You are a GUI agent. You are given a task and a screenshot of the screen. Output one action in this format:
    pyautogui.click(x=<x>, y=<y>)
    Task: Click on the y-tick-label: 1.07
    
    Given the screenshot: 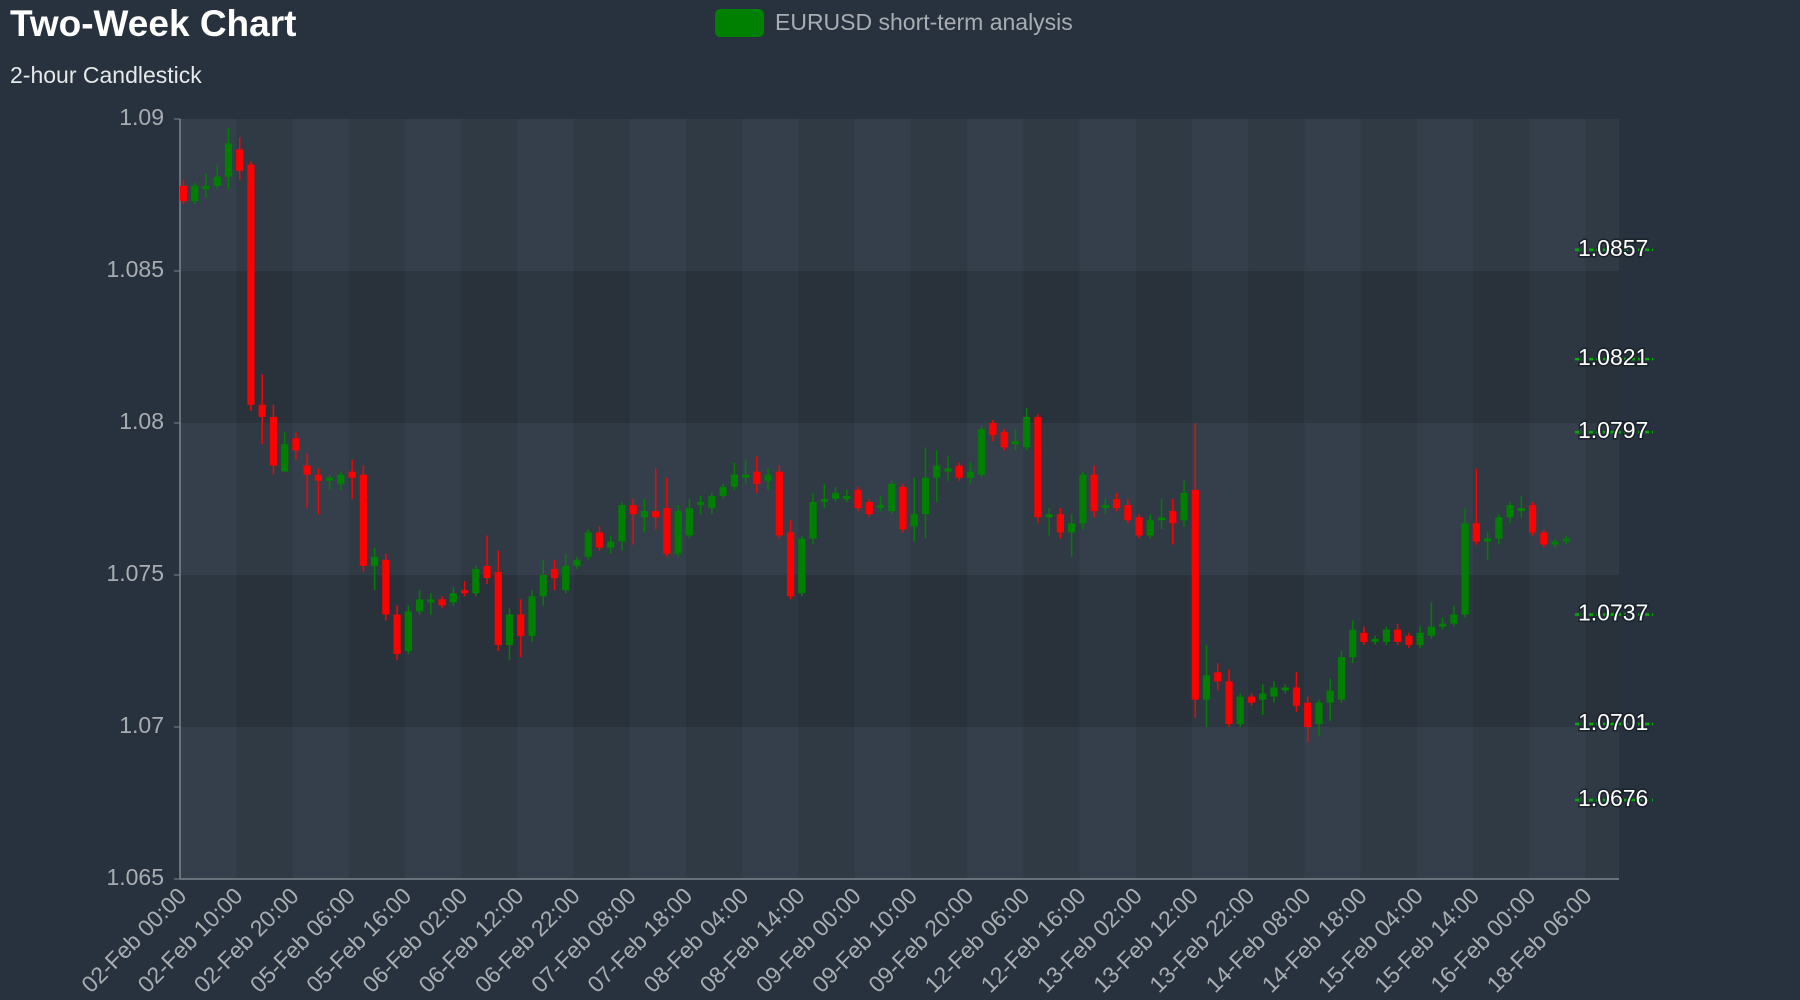 What is the action you would take?
    pyautogui.click(x=141, y=725)
    